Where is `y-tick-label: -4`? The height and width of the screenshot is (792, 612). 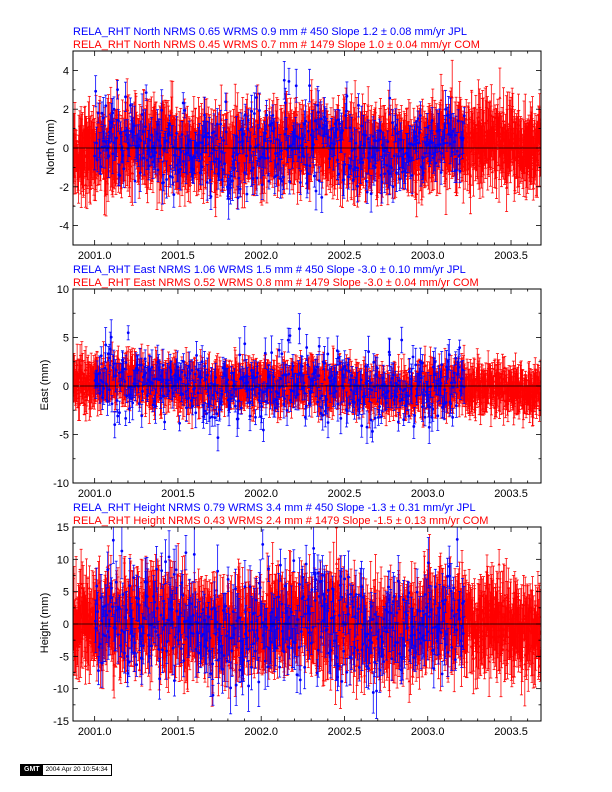
y-tick-label: -4 is located at coordinates (64, 227).